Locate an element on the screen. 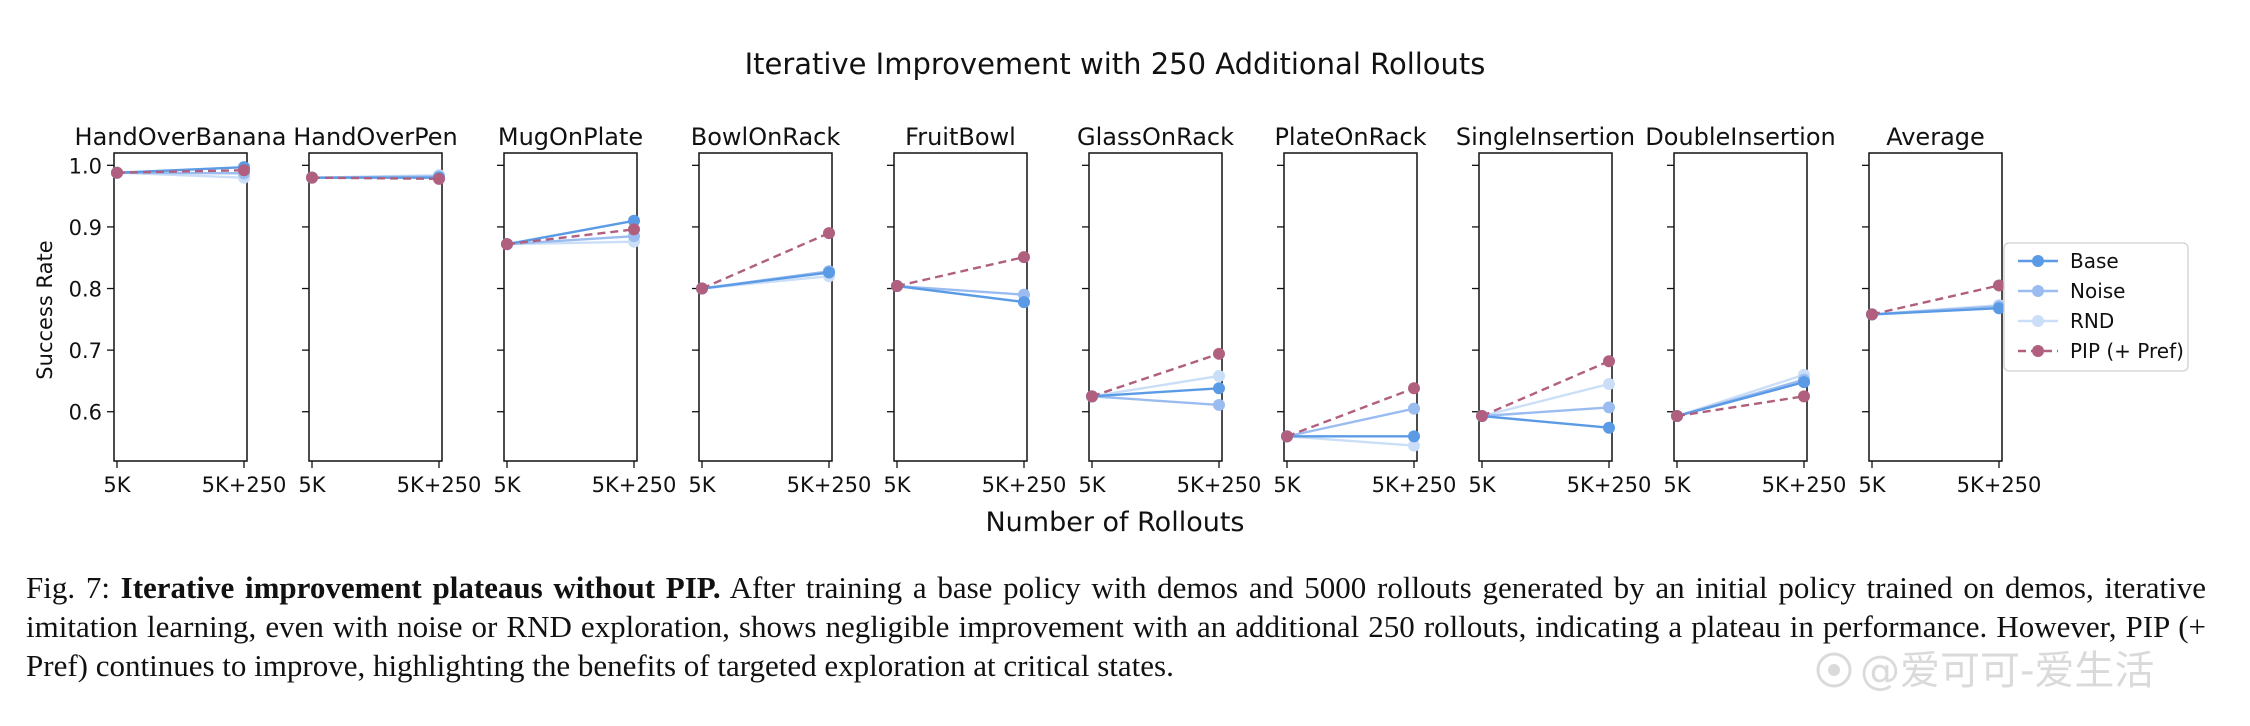 The height and width of the screenshot is (726, 2250). subplot-singleinsertion: SingleInsertion 5K 5K+250 is located at coordinates (1554, 310).